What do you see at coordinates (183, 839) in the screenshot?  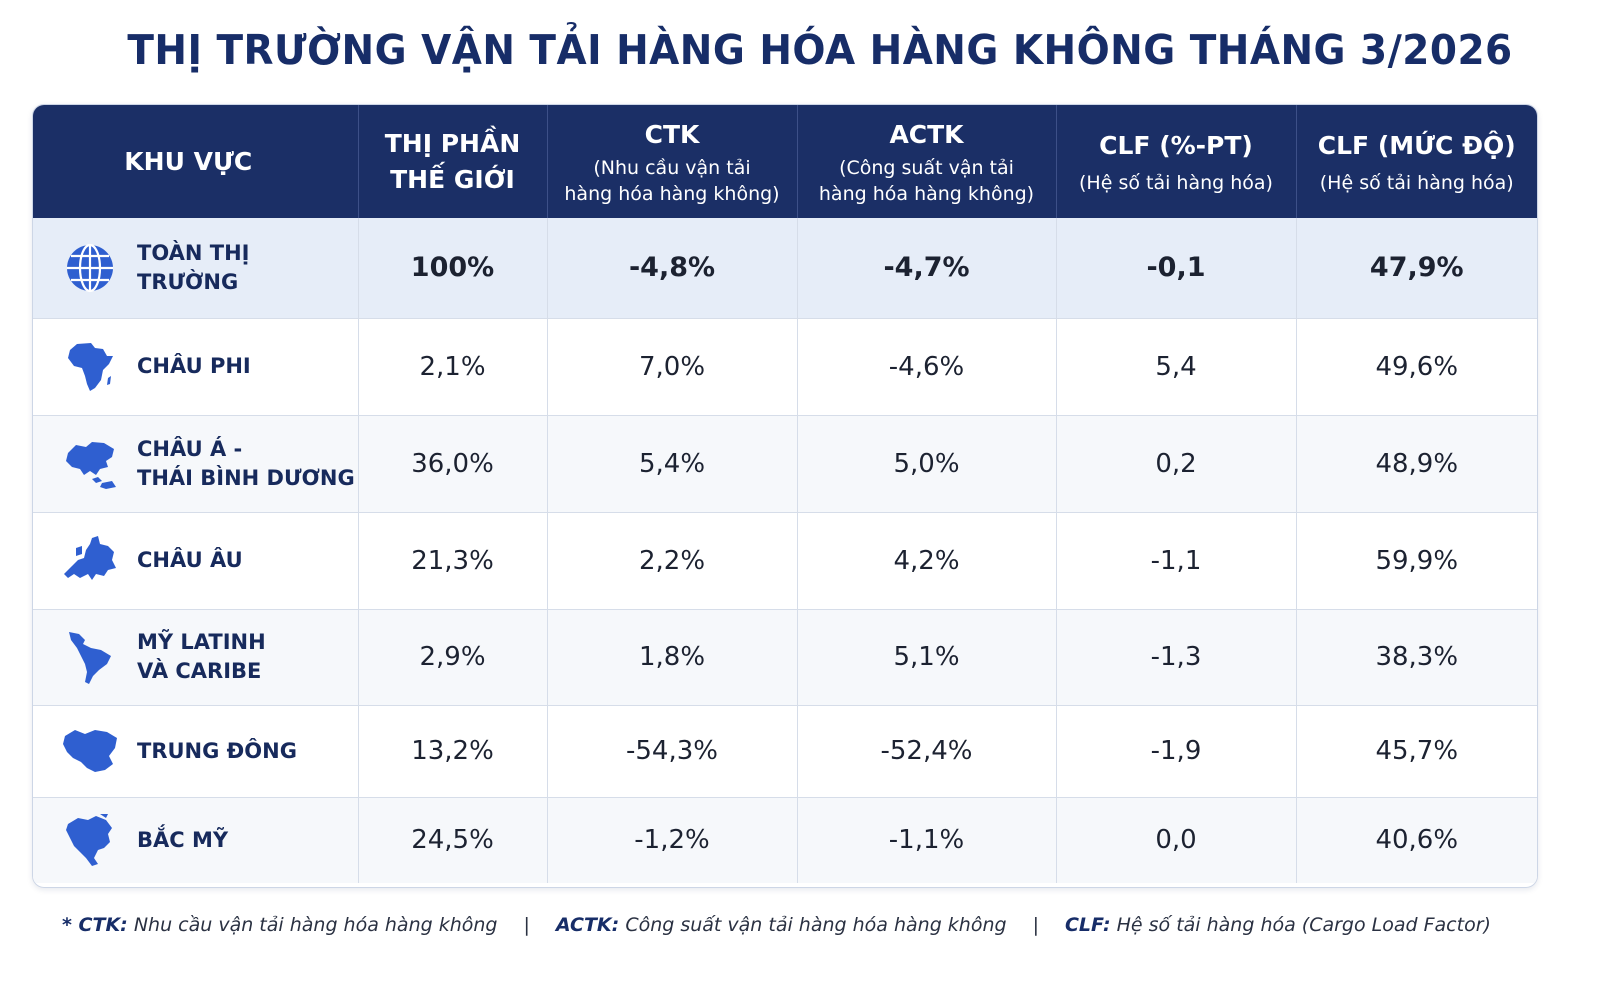 I see `region-name: BẮC MỸ` at bounding box center [183, 839].